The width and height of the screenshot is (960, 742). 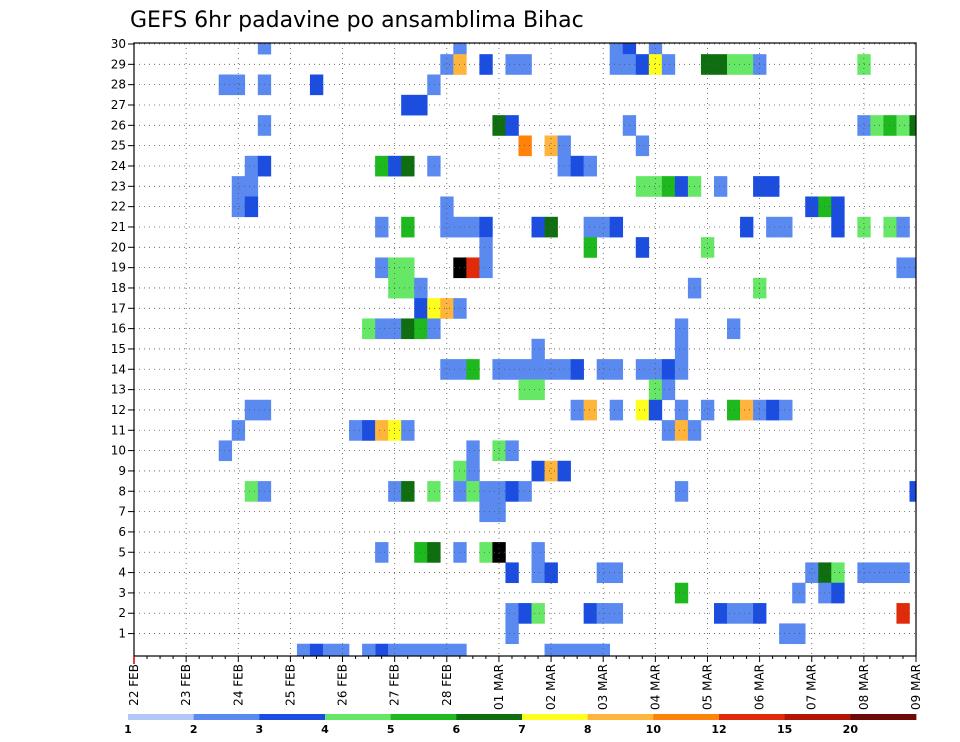 What do you see at coordinates (122, 613) in the screenshot?
I see `y-tick-label: 2` at bounding box center [122, 613].